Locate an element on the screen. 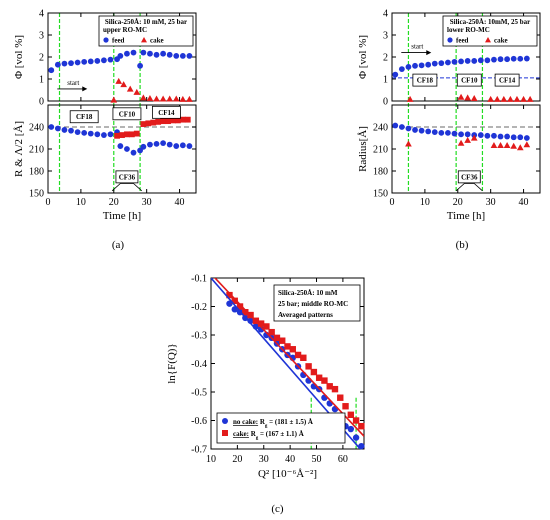  b-start-label: start is located at coordinates (417, 47).